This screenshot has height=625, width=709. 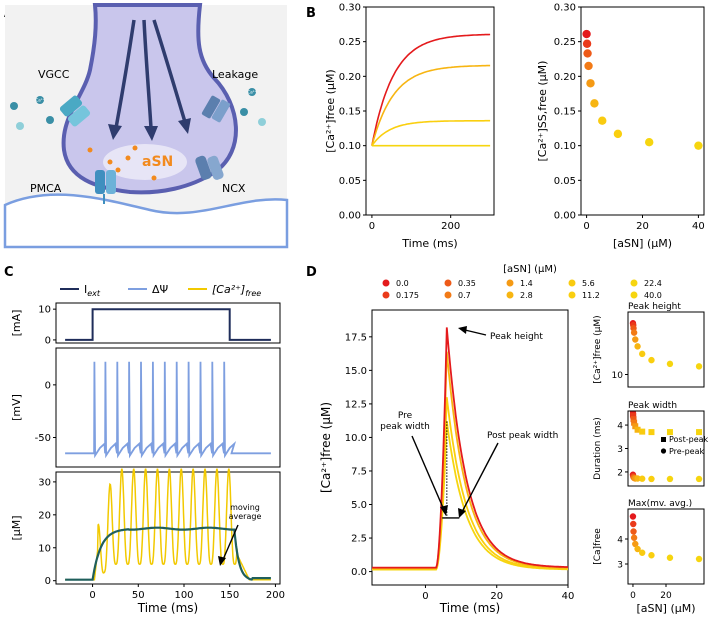 I want to click on legend-label: 0.7, so click(x=464, y=295).